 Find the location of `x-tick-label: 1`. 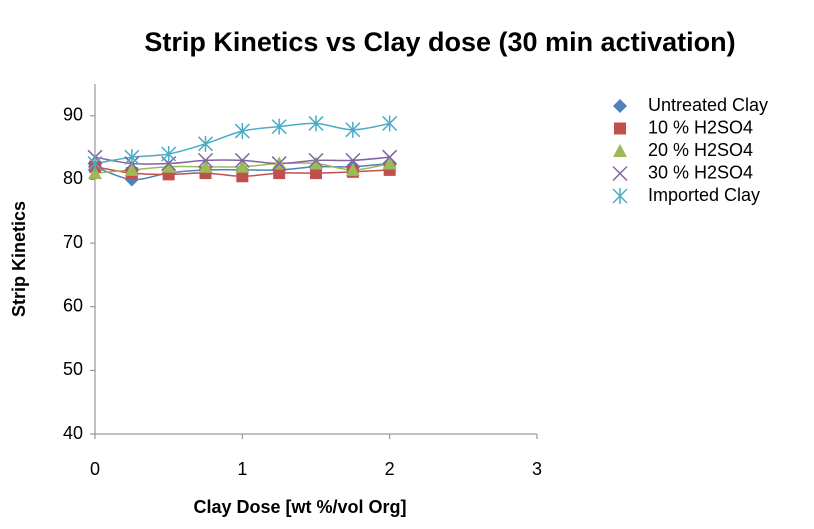

x-tick-label: 1 is located at coordinates (242, 469).